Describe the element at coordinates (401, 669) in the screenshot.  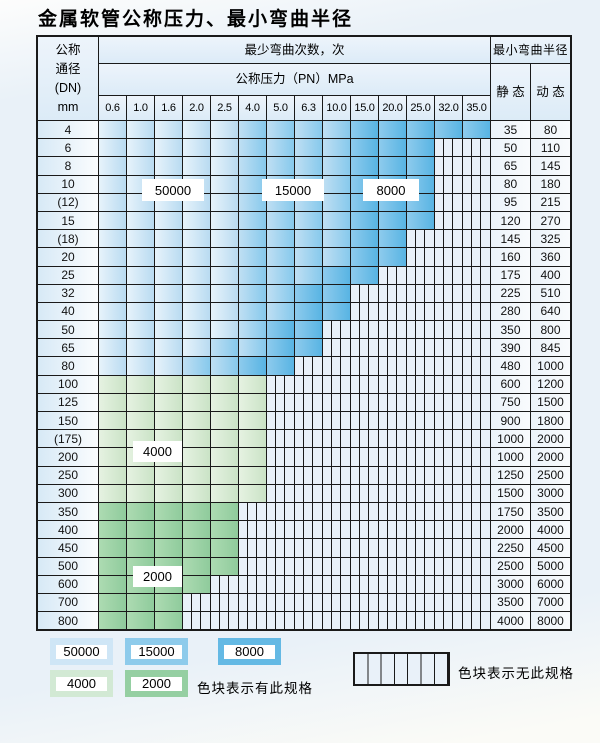
I see `legend-no-spec-swatch` at that location.